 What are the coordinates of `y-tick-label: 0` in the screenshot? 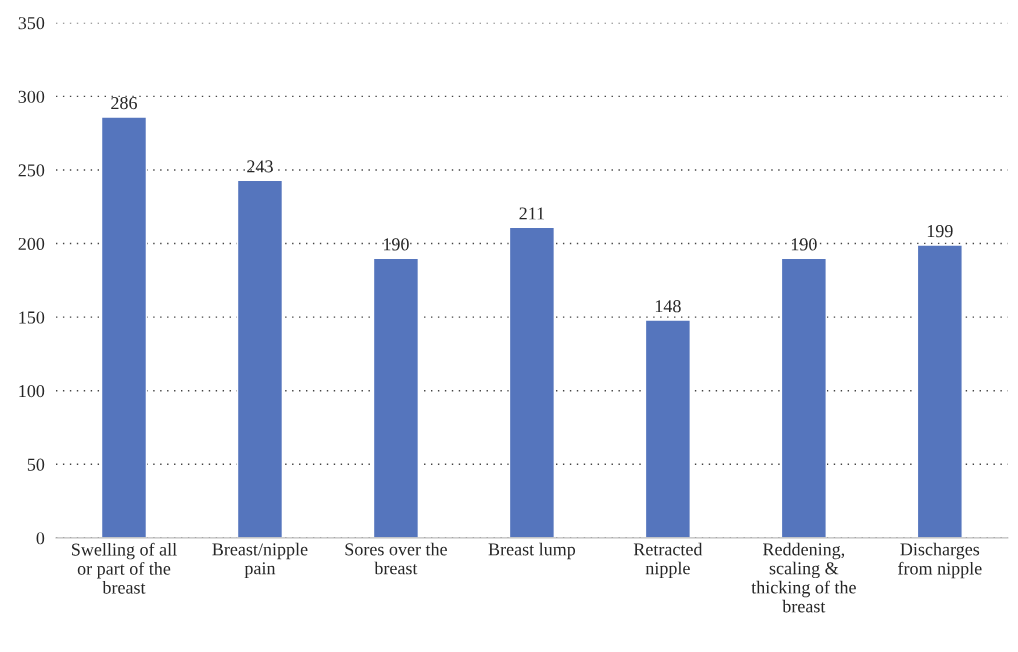 It's located at (40, 538).